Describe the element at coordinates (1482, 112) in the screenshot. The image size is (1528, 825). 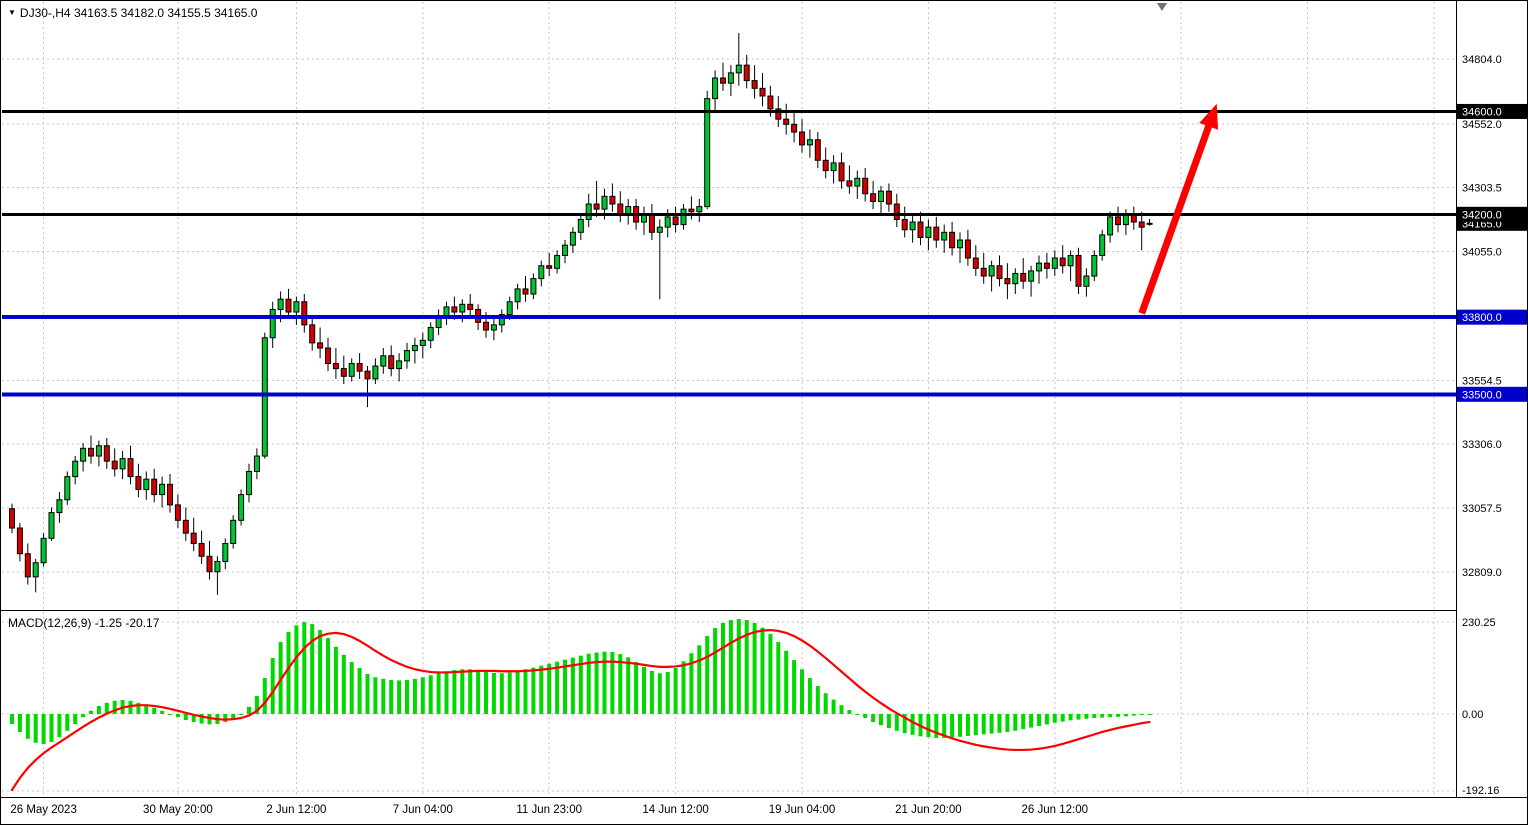
I see `level-badge-label: 34600.0` at that location.